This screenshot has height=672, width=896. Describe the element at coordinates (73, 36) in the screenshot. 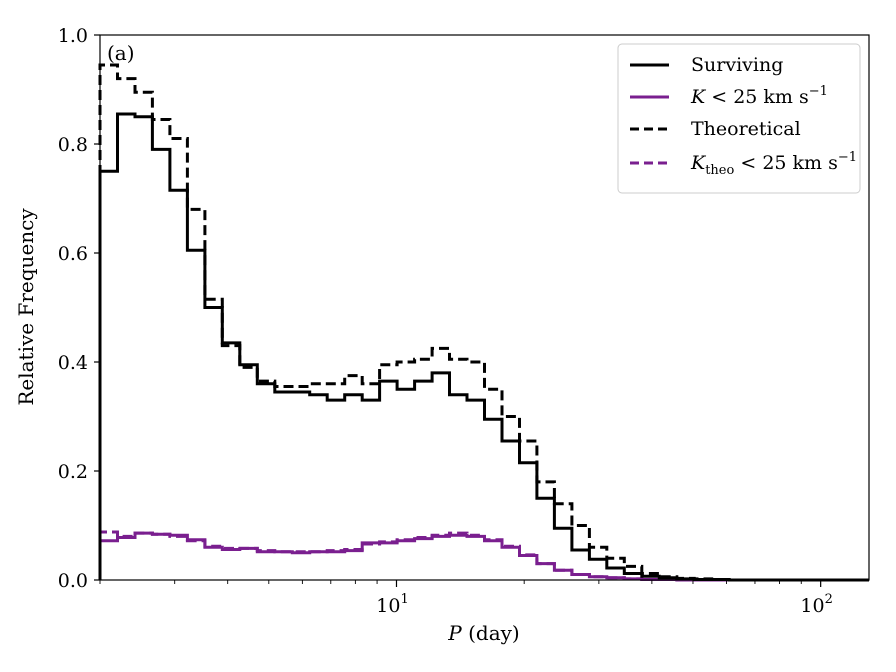

I see `y-tick-label: 1.0` at that location.